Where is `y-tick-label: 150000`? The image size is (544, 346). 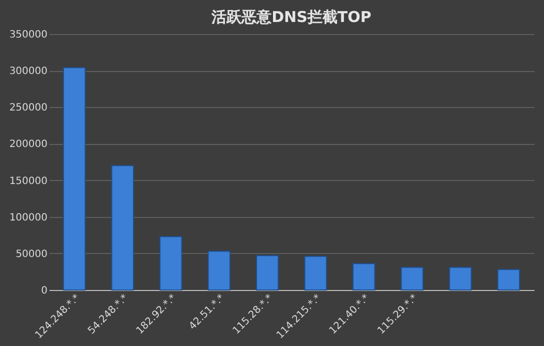 y-tick-label: 150000 is located at coordinates (28, 181).